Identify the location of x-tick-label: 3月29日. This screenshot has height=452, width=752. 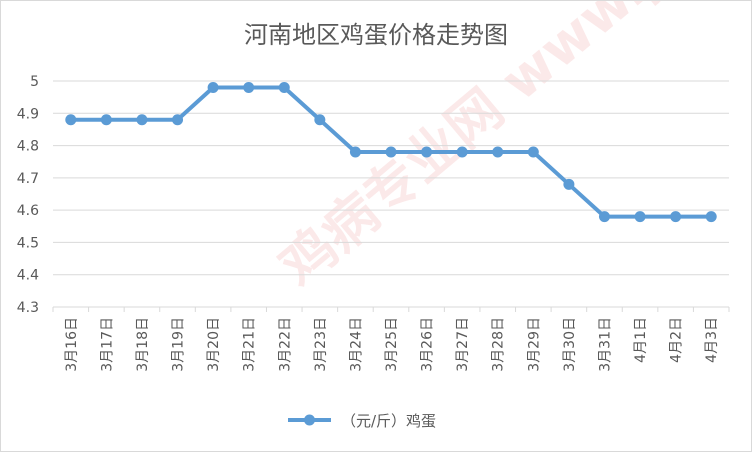
(534, 344).